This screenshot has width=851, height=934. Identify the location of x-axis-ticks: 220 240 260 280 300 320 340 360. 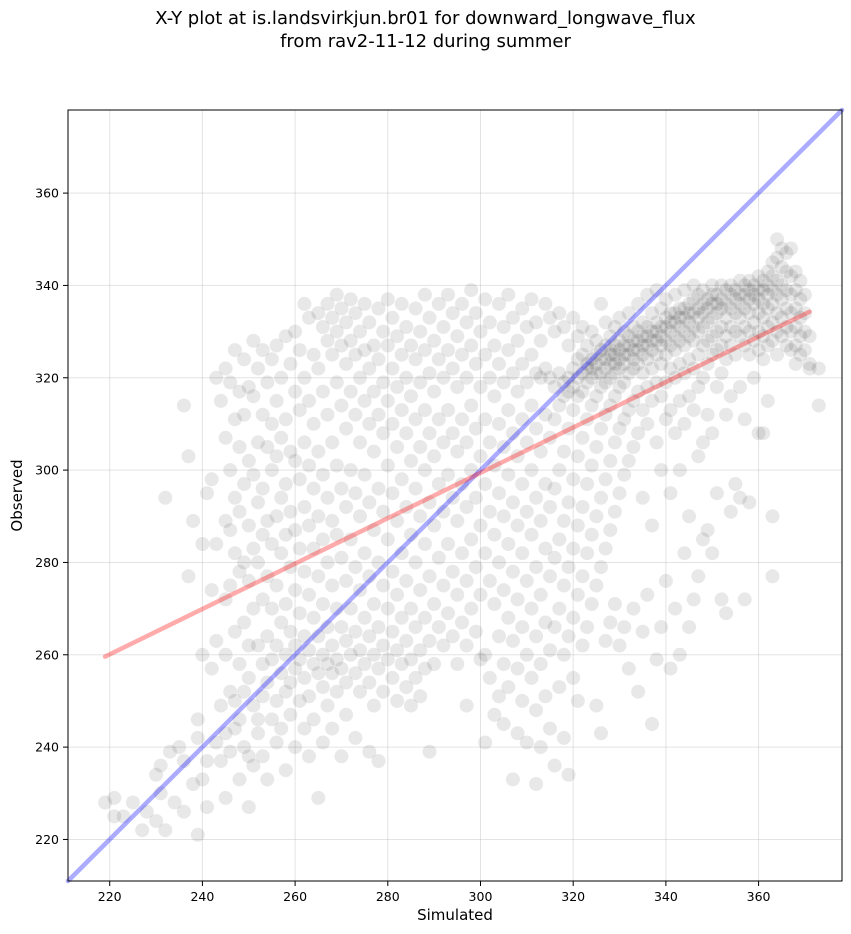
(434, 892).